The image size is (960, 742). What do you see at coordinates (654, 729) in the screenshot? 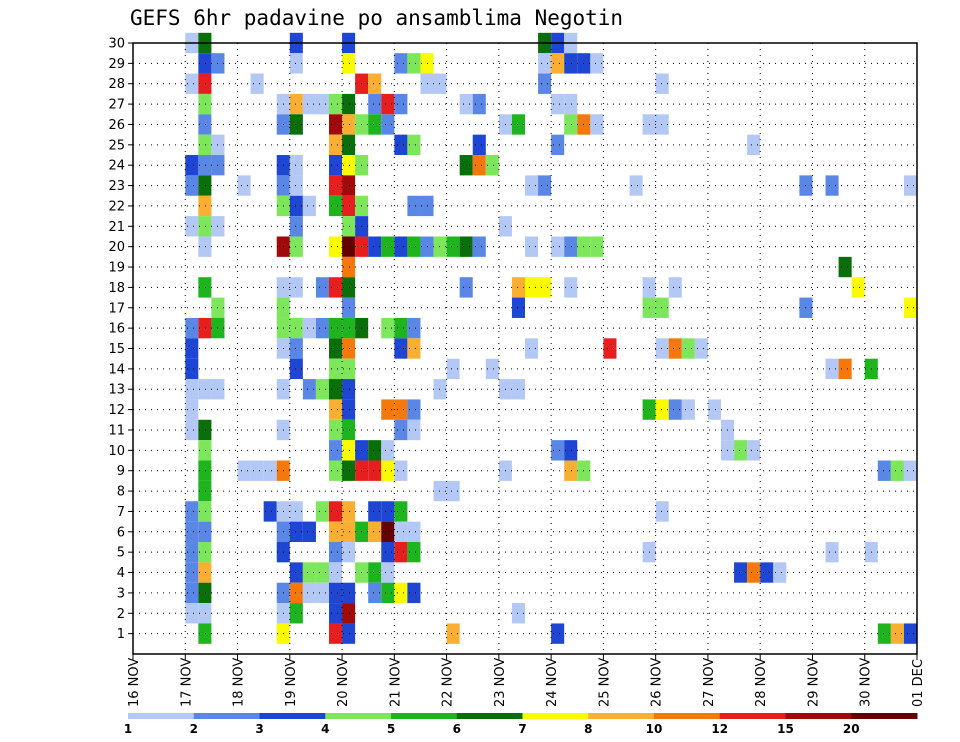
I see `colorbar-label: 10` at bounding box center [654, 729].